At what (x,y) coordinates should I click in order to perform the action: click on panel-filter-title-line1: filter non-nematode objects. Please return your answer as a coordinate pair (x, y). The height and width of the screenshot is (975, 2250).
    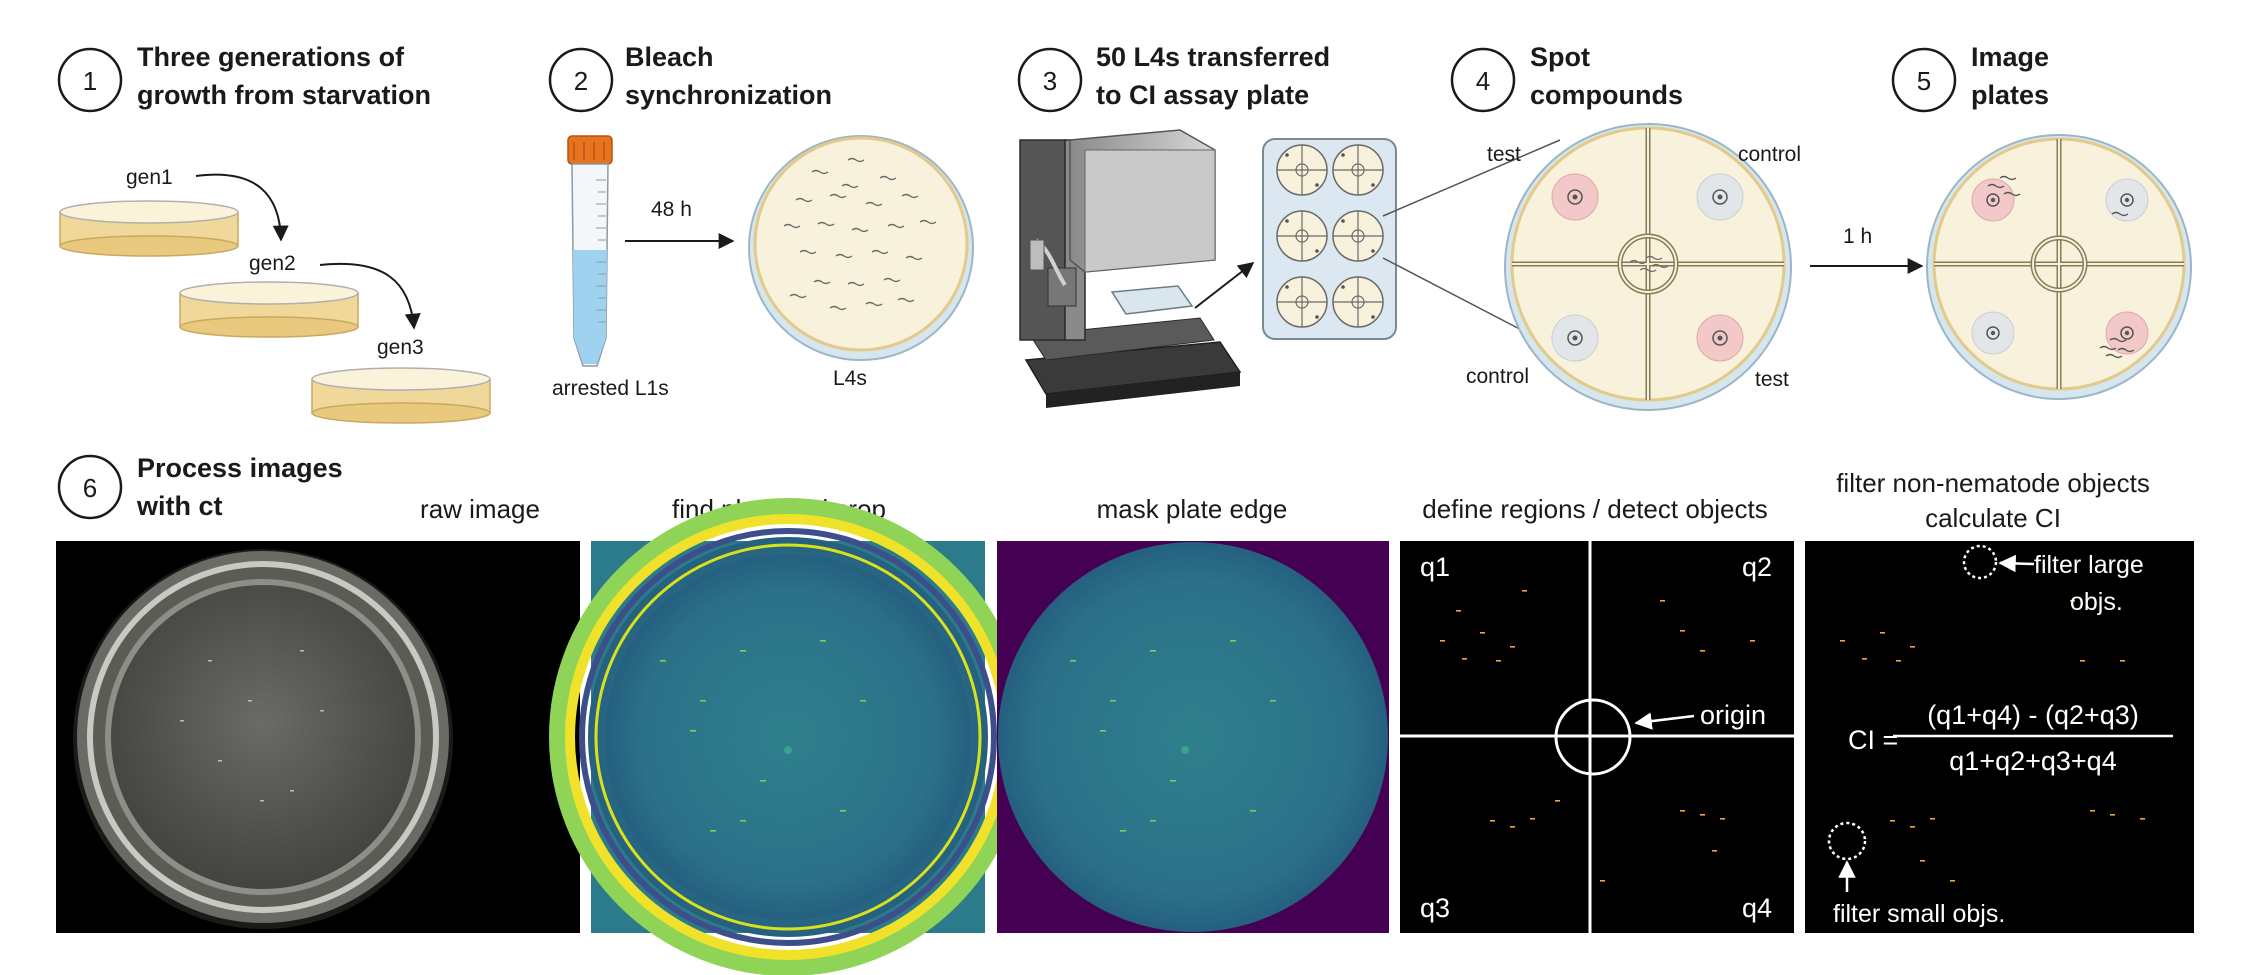
    Looking at the image, I should click on (1993, 483).